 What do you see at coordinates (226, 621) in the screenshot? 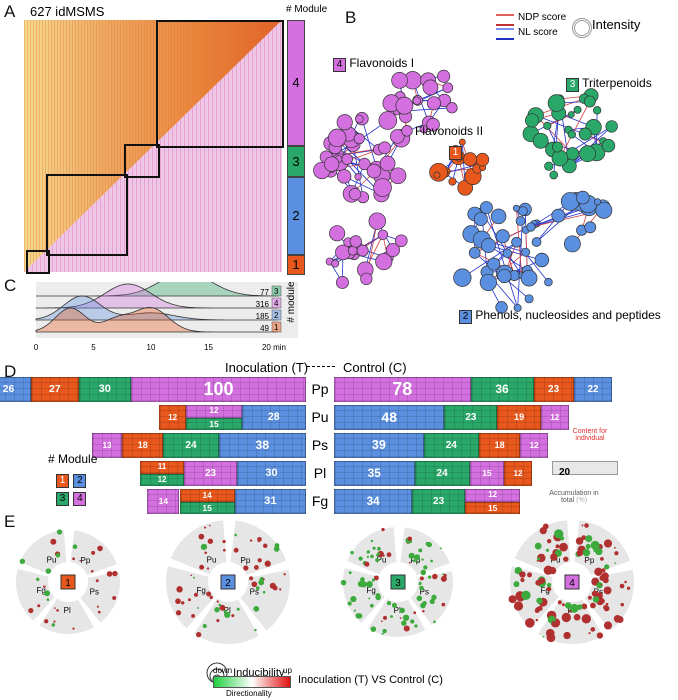
I see `sector-Pl` at bounding box center [226, 621].